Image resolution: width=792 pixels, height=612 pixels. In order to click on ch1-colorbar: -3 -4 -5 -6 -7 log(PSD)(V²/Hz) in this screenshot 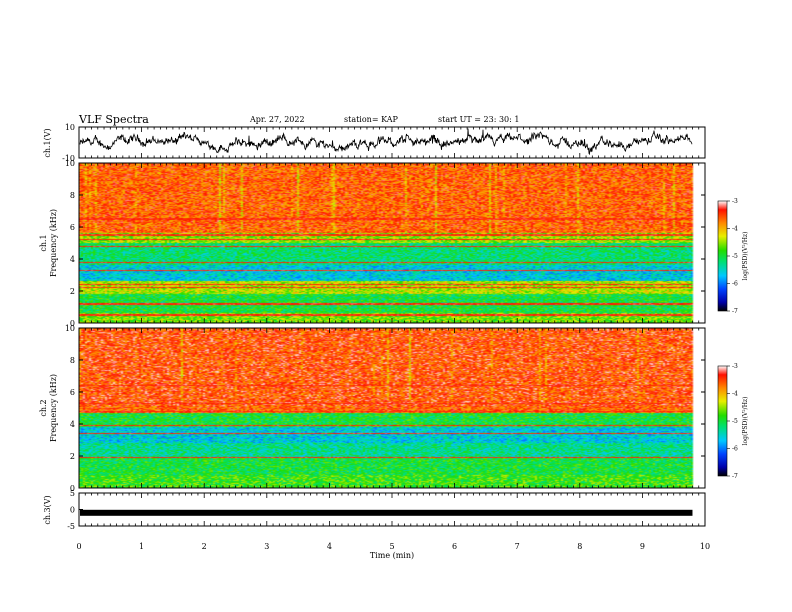, I will do `click(733, 256)`.